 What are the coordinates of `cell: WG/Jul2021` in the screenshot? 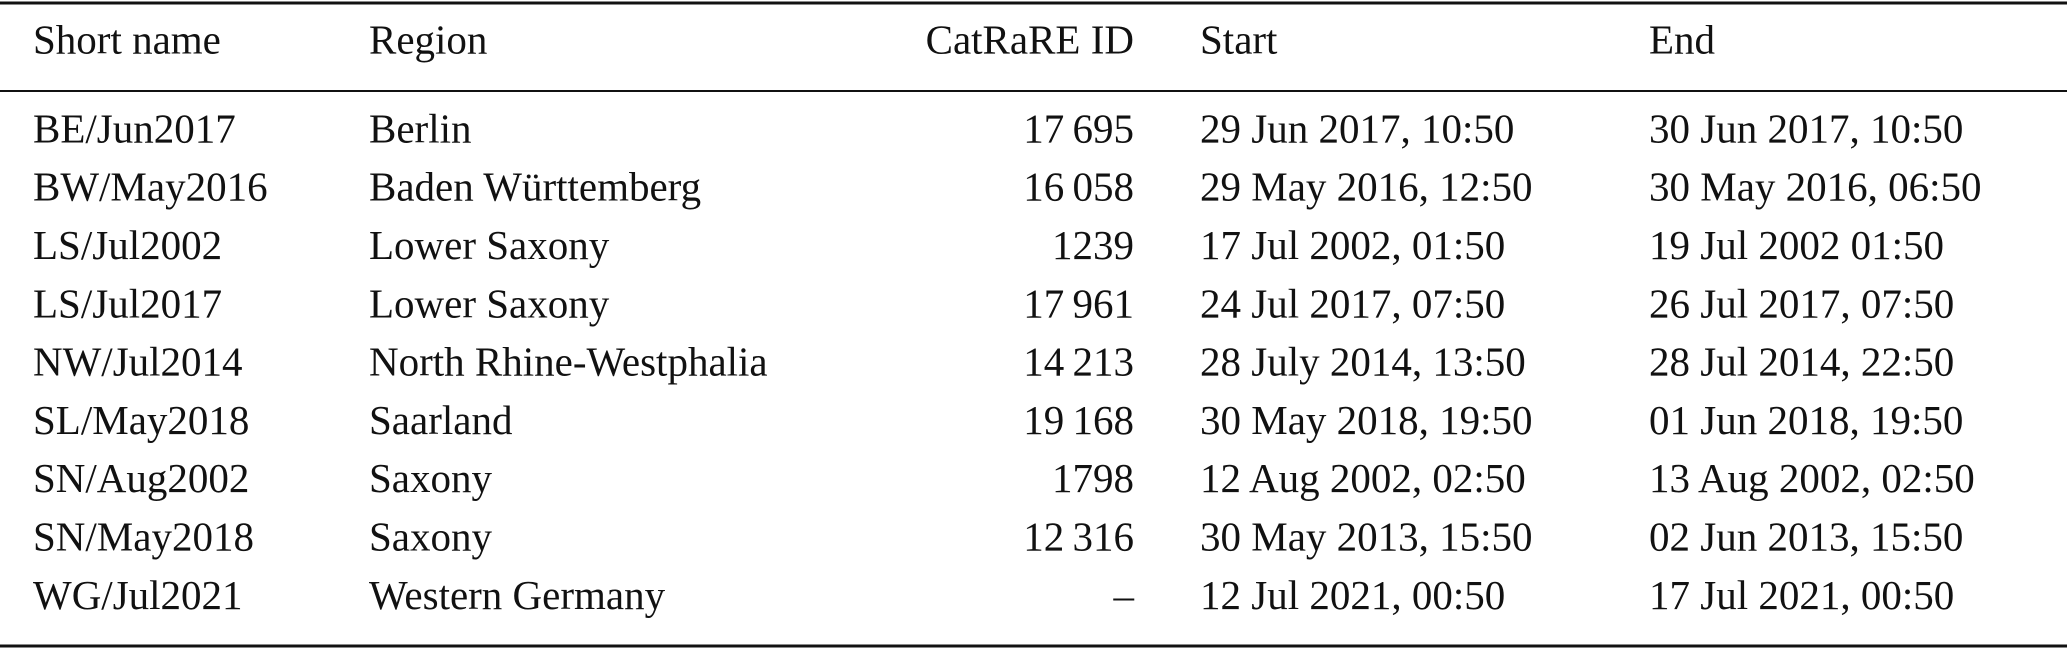 It's located at (138, 595).